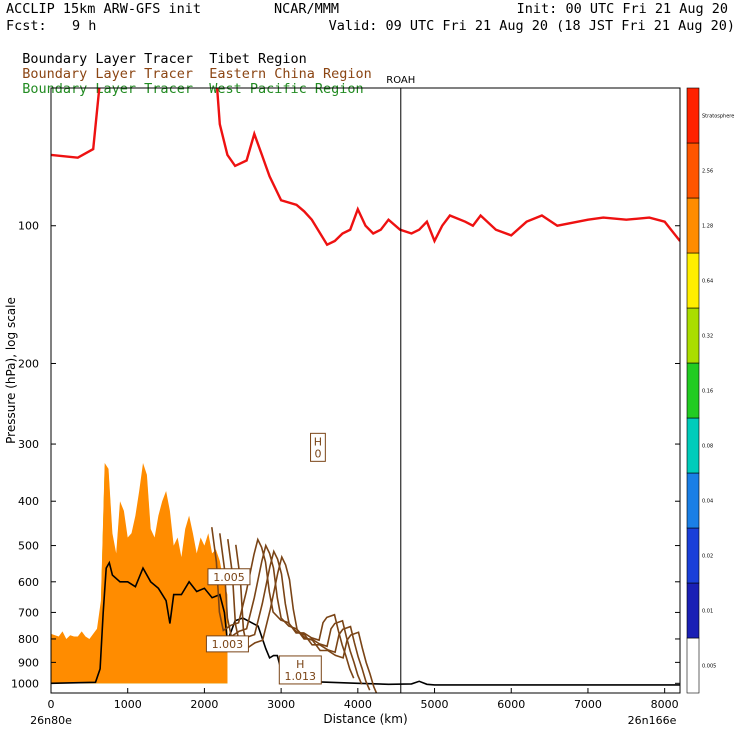  I want to click on y-tick-label: 1000, so click(25, 683).